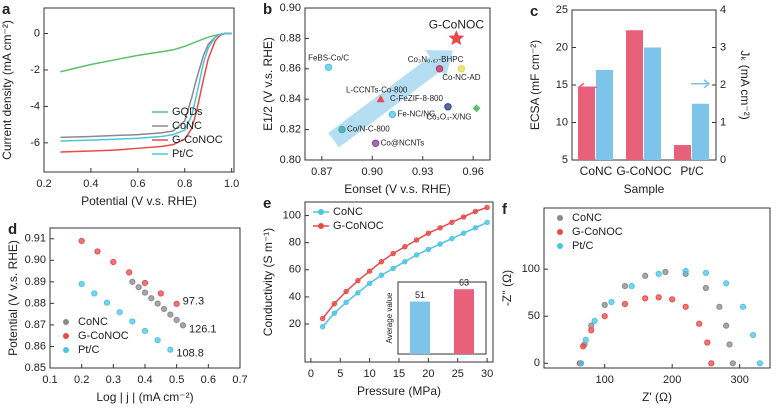  What do you see at coordinates (723, 10) in the screenshot?
I see `y2-tick-label: 4` at bounding box center [723, 10].